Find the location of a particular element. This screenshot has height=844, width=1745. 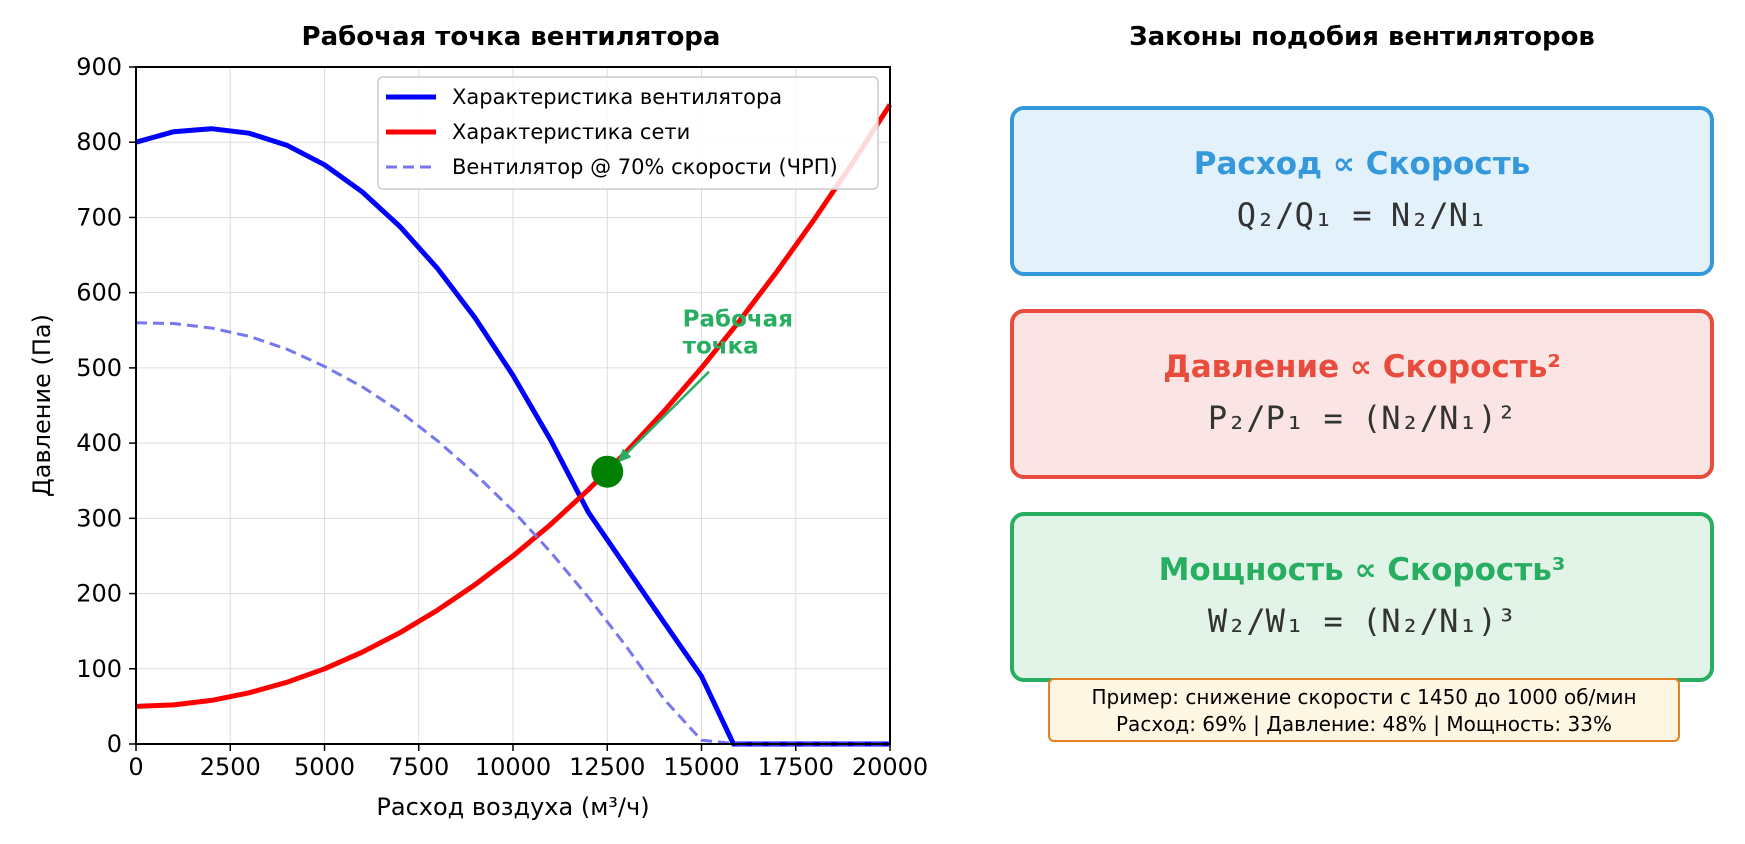

operating-point-marker is located at coordinates (607, 471).